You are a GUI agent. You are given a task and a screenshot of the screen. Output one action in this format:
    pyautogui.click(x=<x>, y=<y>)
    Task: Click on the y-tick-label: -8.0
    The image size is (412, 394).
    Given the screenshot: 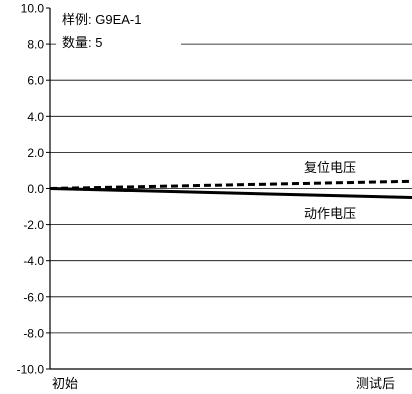 What is the action you would take?
    pyautogui.click(x=33, y=333)
    